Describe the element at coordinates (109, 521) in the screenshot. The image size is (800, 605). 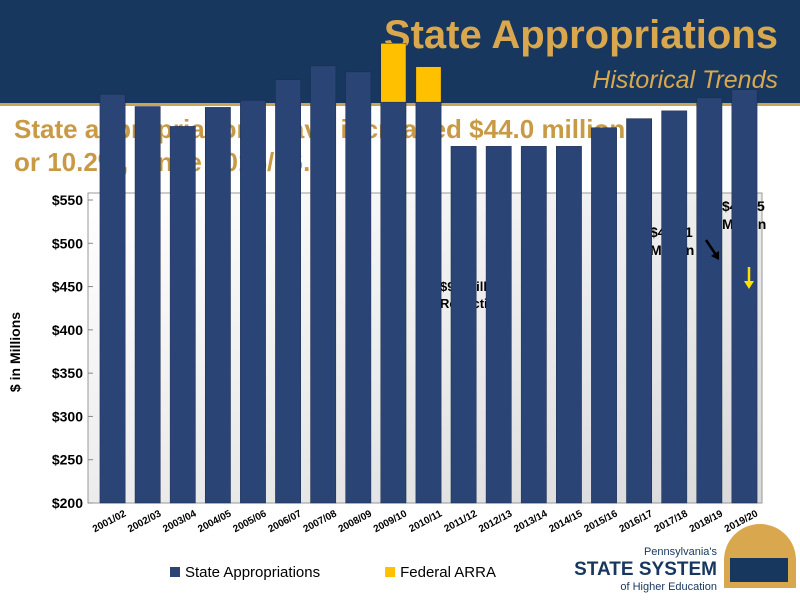
I see `x-tick-label: 2001/02` at that location.